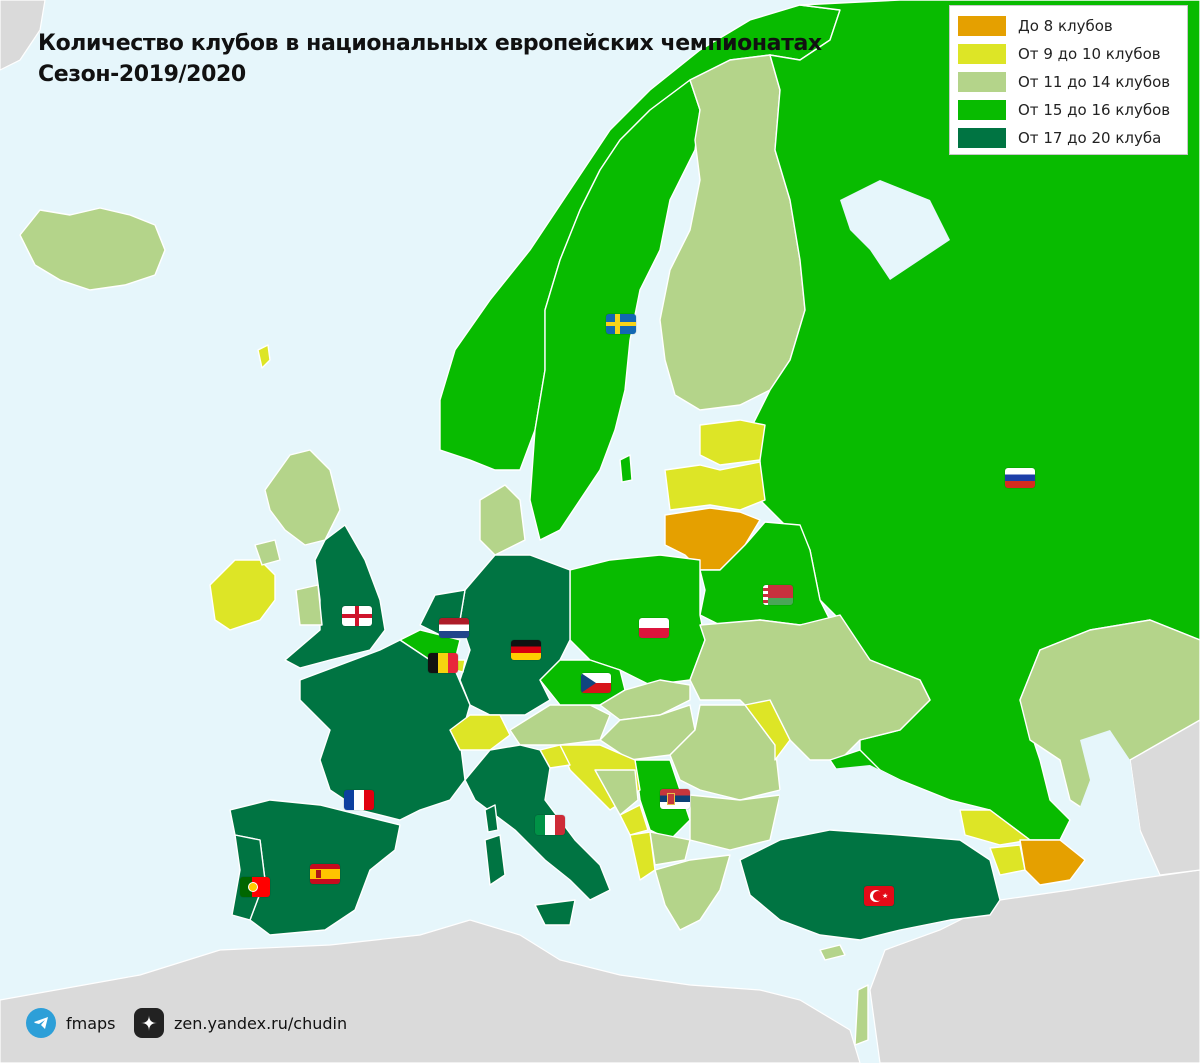 This screenshot has height=1063, width=1200. Describe the element at coordinates (357, 616) in the screenshot. I see `england-flag` at that location.